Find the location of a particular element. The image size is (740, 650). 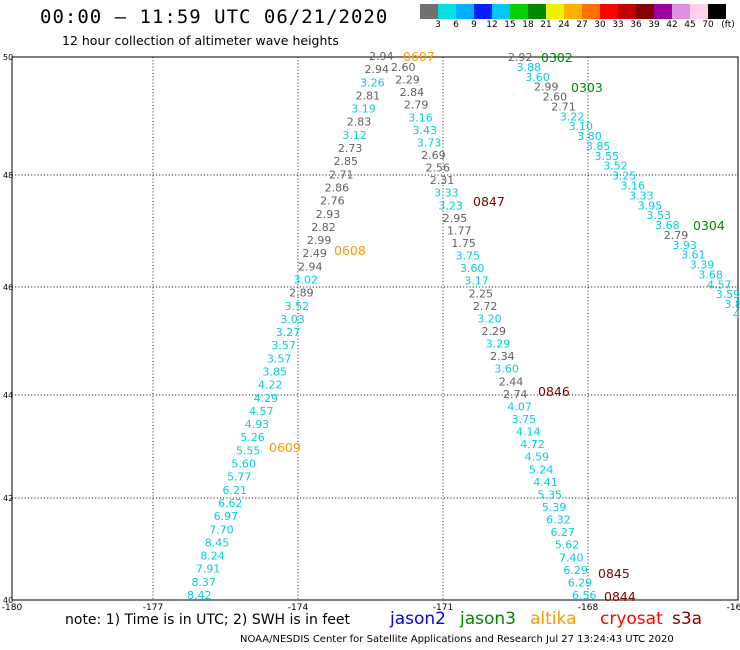

wave-height-value: 7.91 is located at coordinates (208, 569).